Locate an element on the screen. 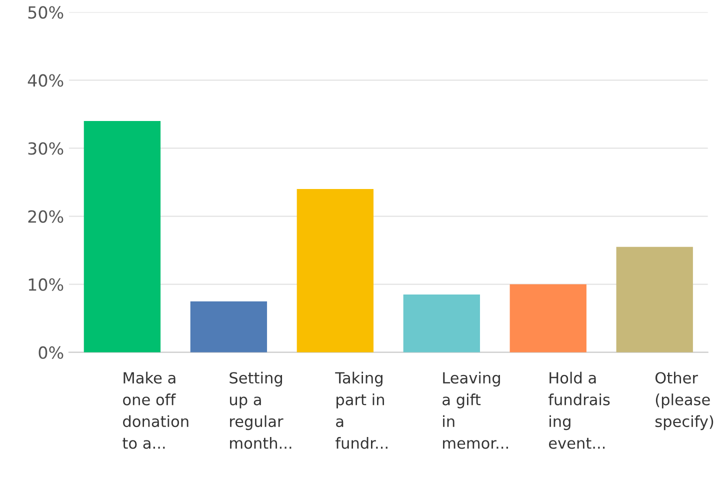 Image resolution: width=726 pixels, height=486 pixels. y-tick-label: 30% is located at coordinates (46, 148).